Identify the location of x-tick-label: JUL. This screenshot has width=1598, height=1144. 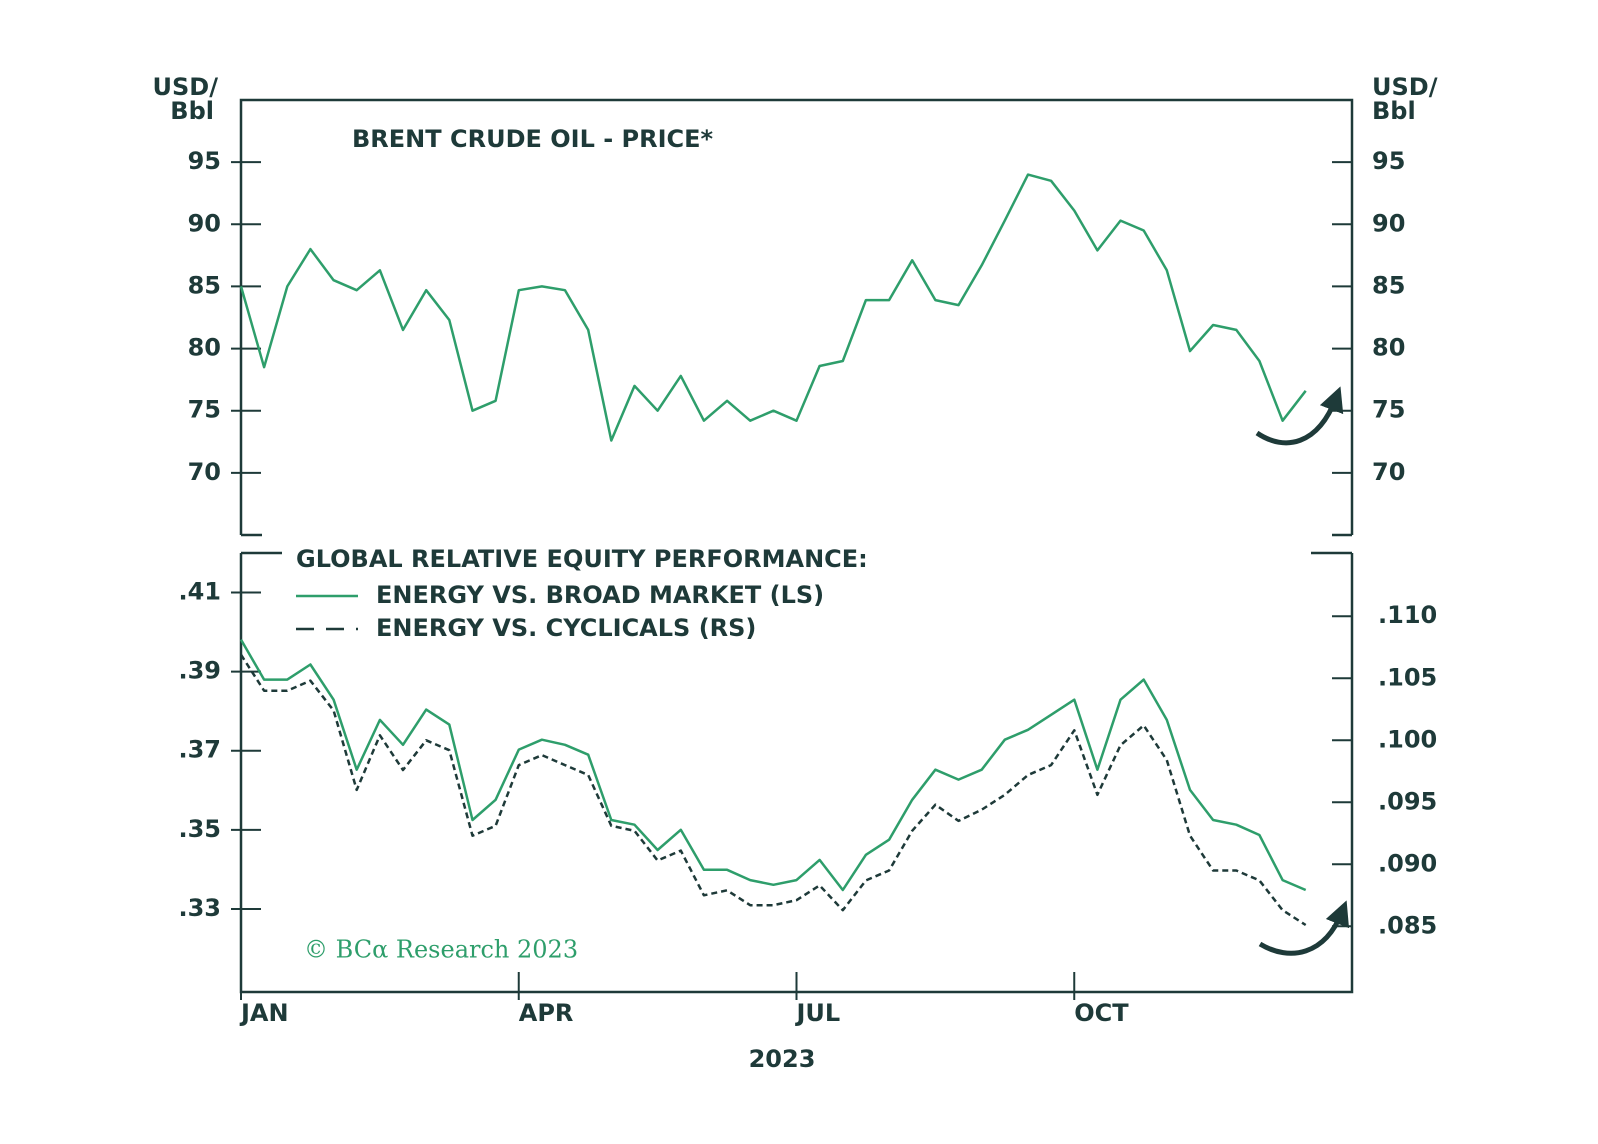
(818, 1013).